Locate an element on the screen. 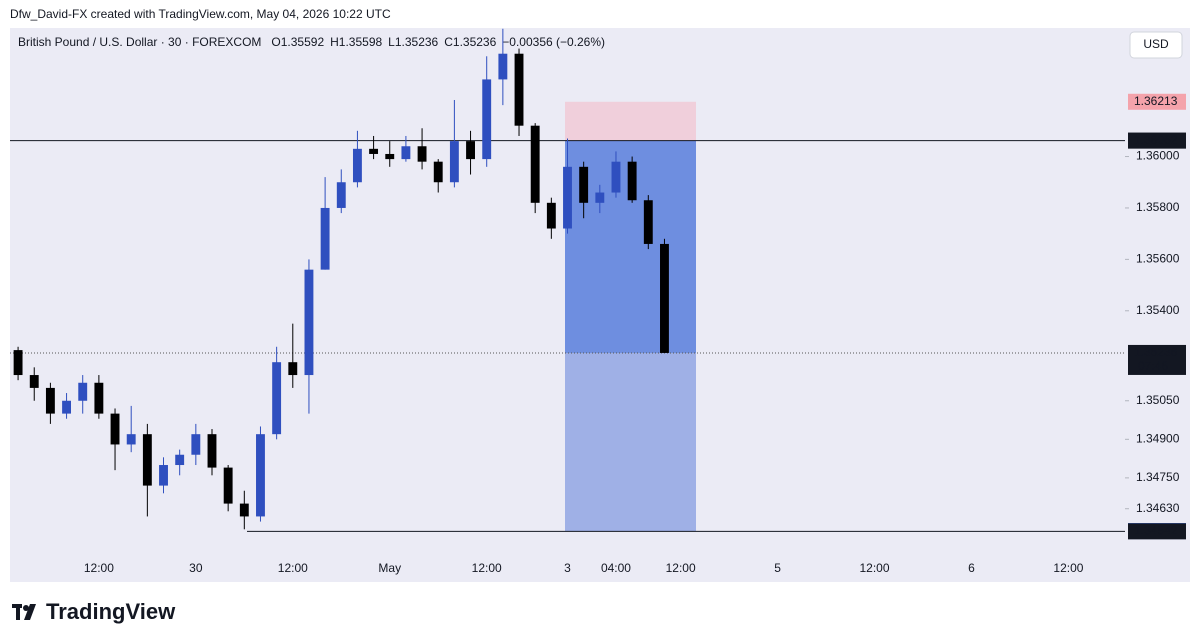 This screenshot has height=643, width=1200. x-tick-label: May is located at coordinates (389, 568).